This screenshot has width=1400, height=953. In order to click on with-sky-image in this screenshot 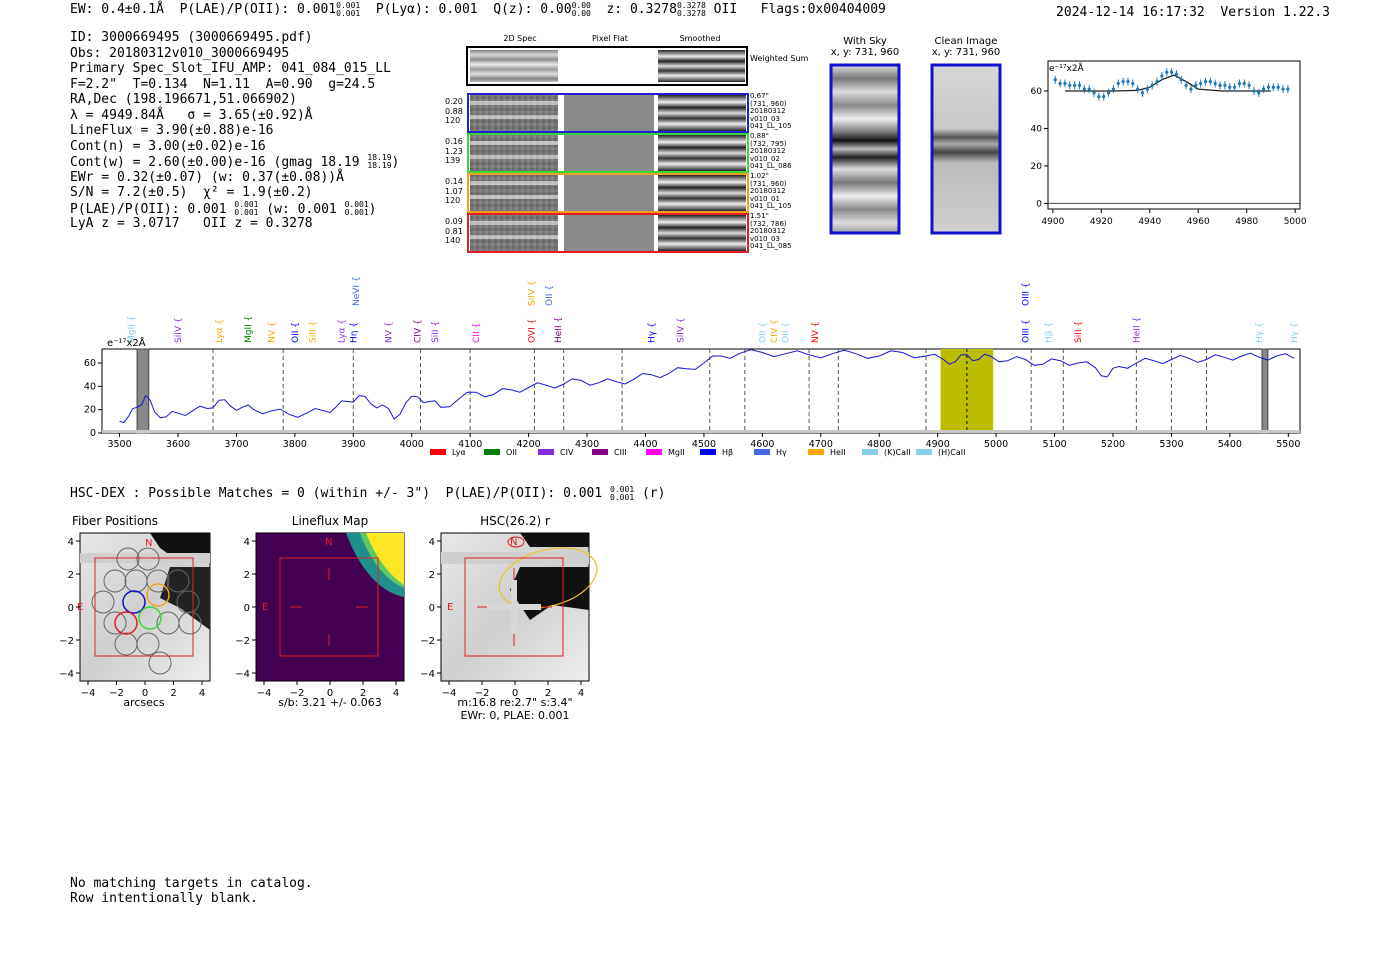, I will do `click(865, 149)`.